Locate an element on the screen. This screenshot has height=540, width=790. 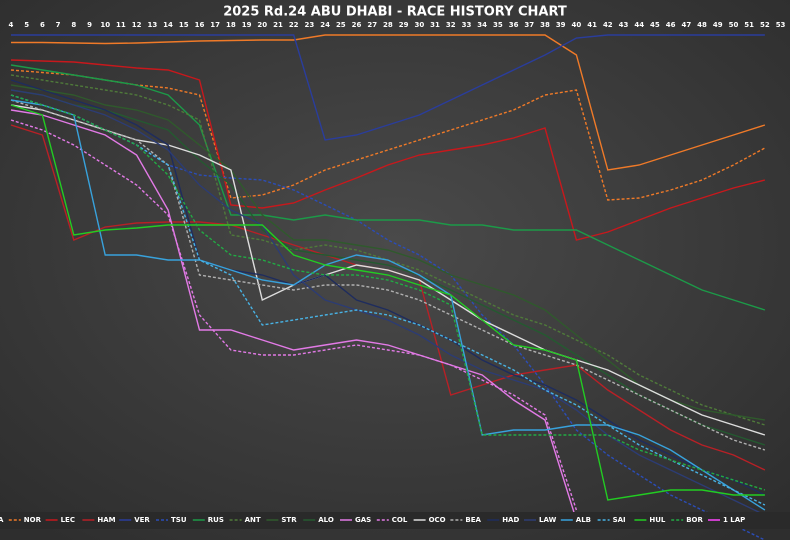
x-tick-label: 41 is located at coordinates (592, 25).